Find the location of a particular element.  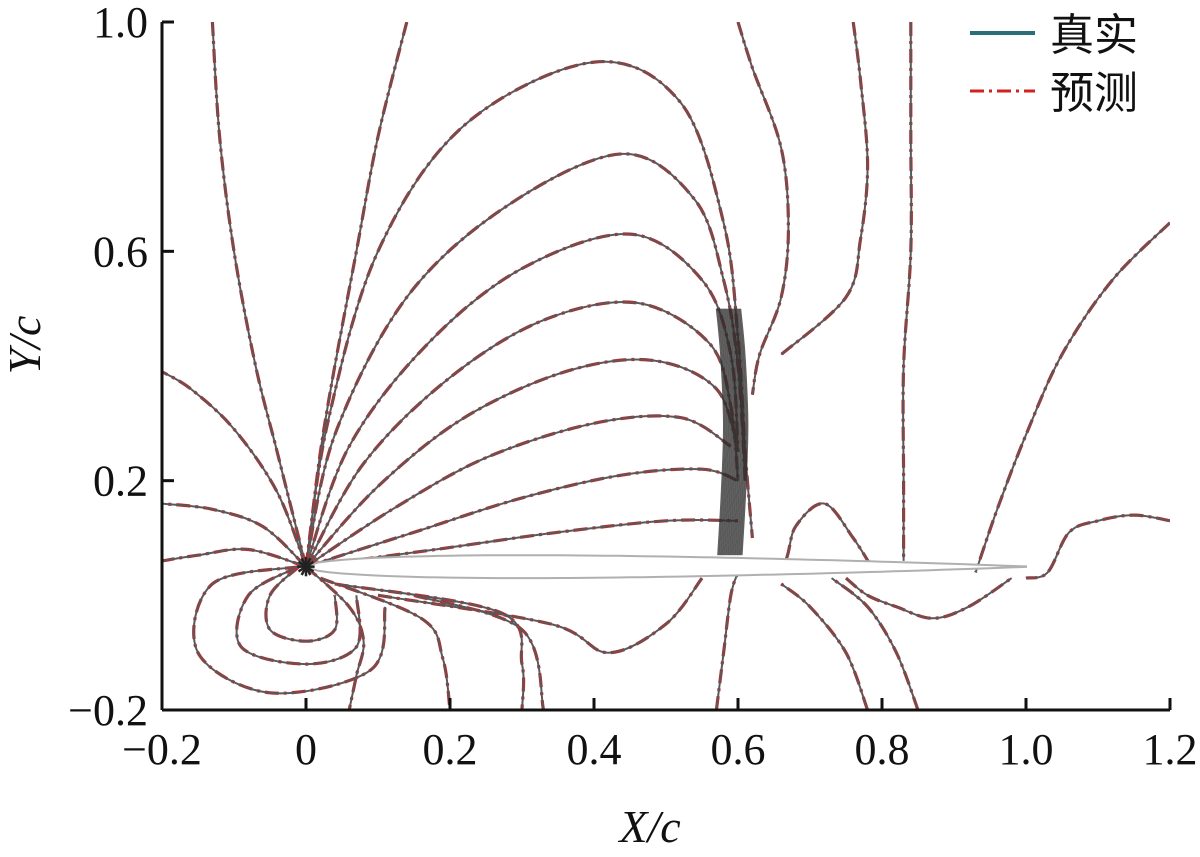

x-axis-title: X/c is located at coordinates (648, 826).